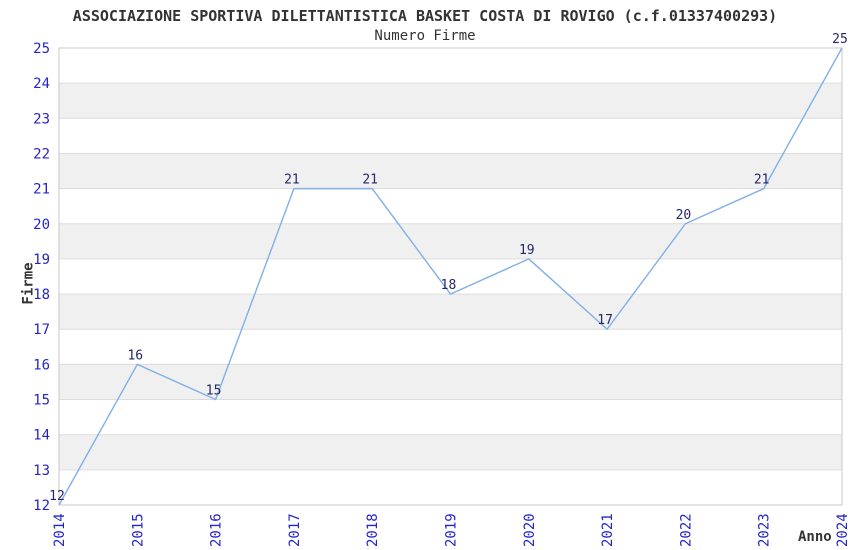  What do you see at coordinates (217, 530) in the screenshot?
I see `x-tick-label: 2016` at bounding box center [217, 530].